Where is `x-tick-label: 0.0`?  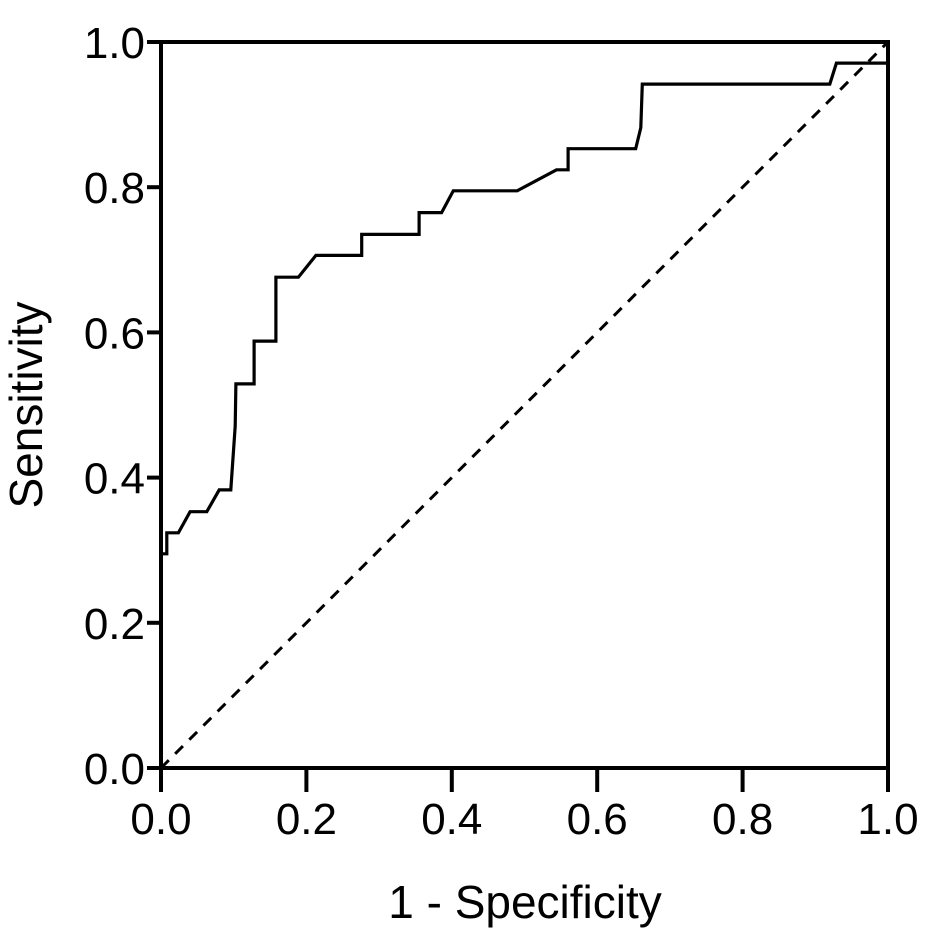
x-tick-label: 0.0 is located at coordinates (160, 819).